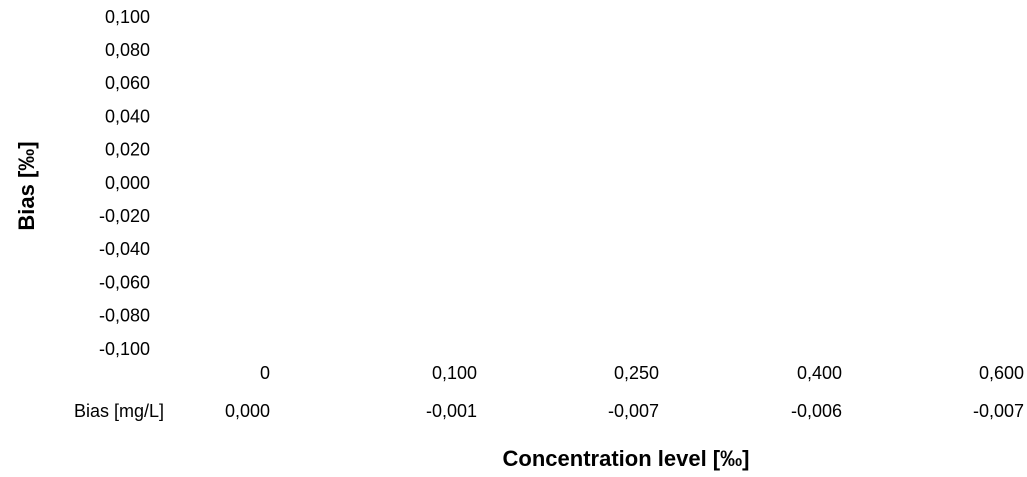 The image size is (1027, 477). Describe the element at coordinates (816, 411) in the screenshot. I see `table-value: -0,006` at that location.